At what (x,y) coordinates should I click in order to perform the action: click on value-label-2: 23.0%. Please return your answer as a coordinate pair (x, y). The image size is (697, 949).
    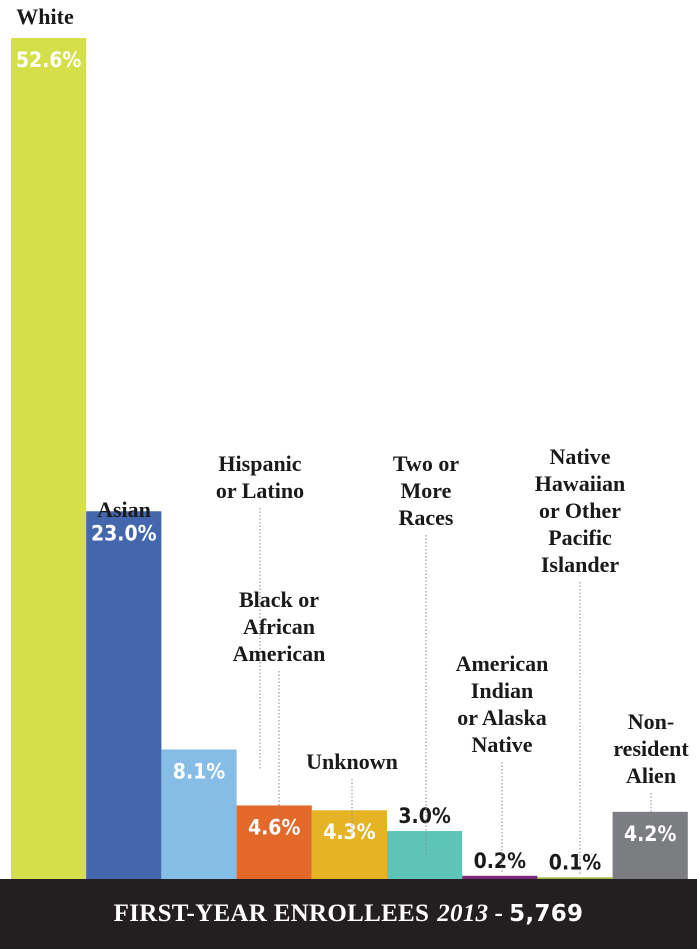
    Looking at the image, I should click on (124, 533).